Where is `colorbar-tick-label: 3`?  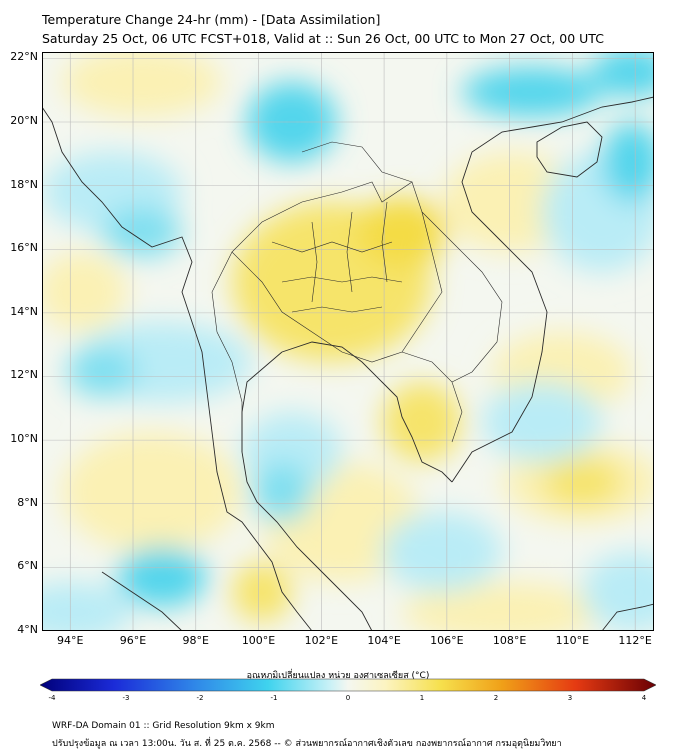 colorbar-tick-label: 3 is located at coordinates (570, 698).